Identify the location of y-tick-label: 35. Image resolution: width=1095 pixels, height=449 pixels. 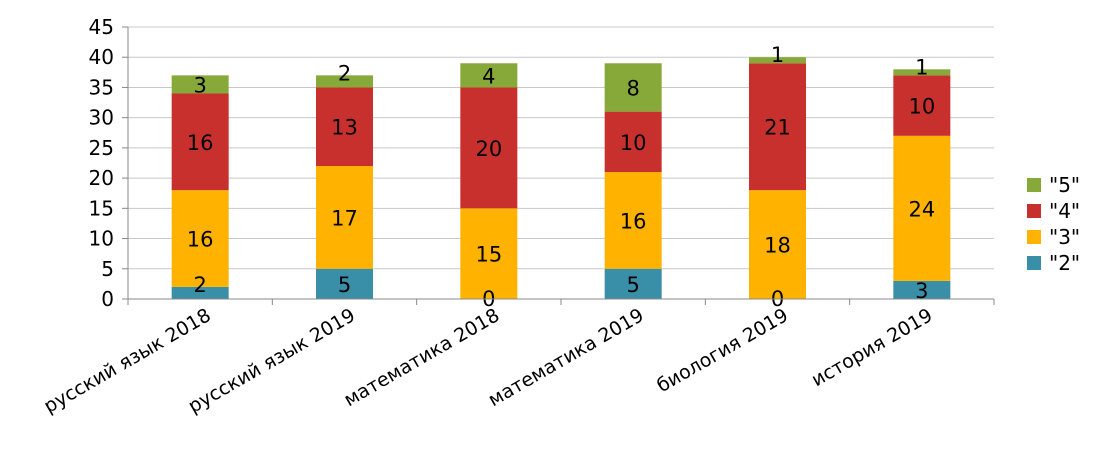
(101, 87).